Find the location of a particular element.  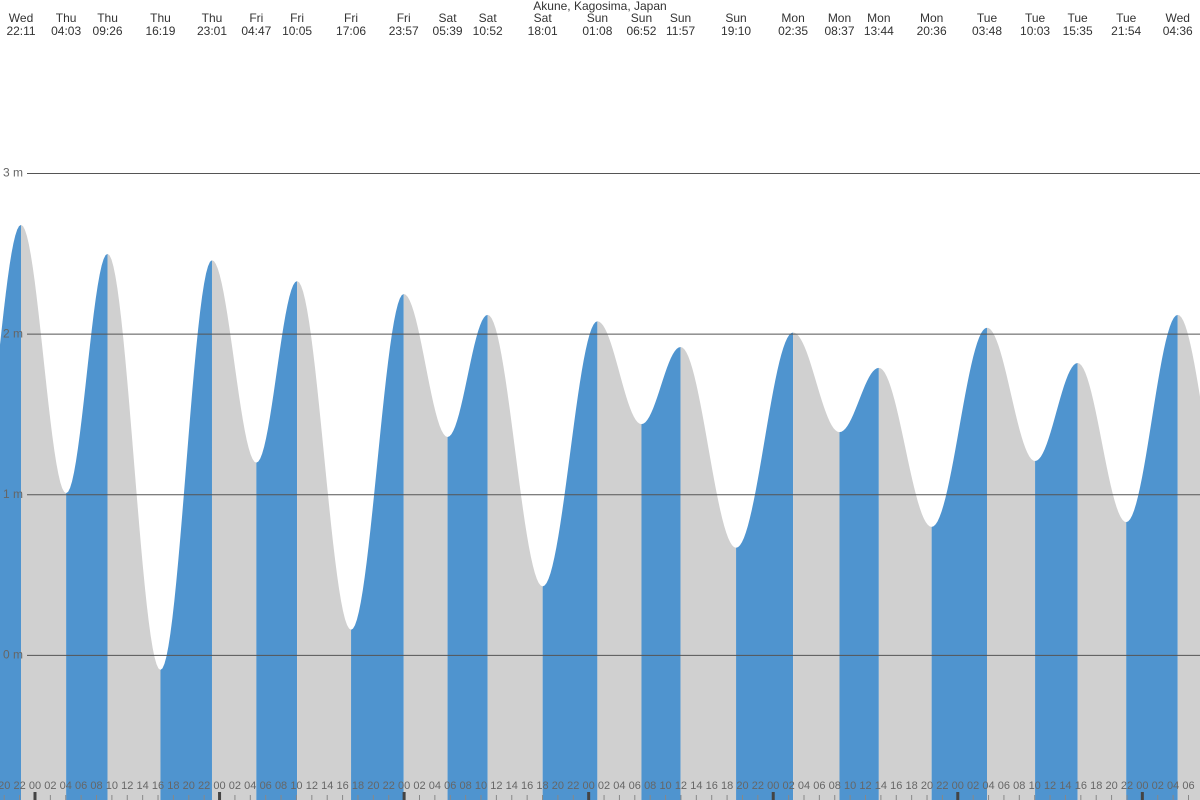

extreme-time: 10:52 is located at coordinates (488, 31).